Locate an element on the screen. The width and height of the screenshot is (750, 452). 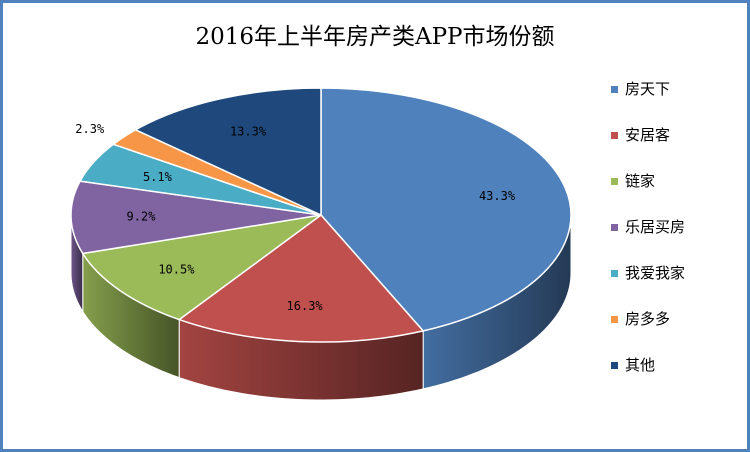
legend: 房天下安居客链家乐居买房我爱我家房多多其他 is located at coordinates (673, 238).